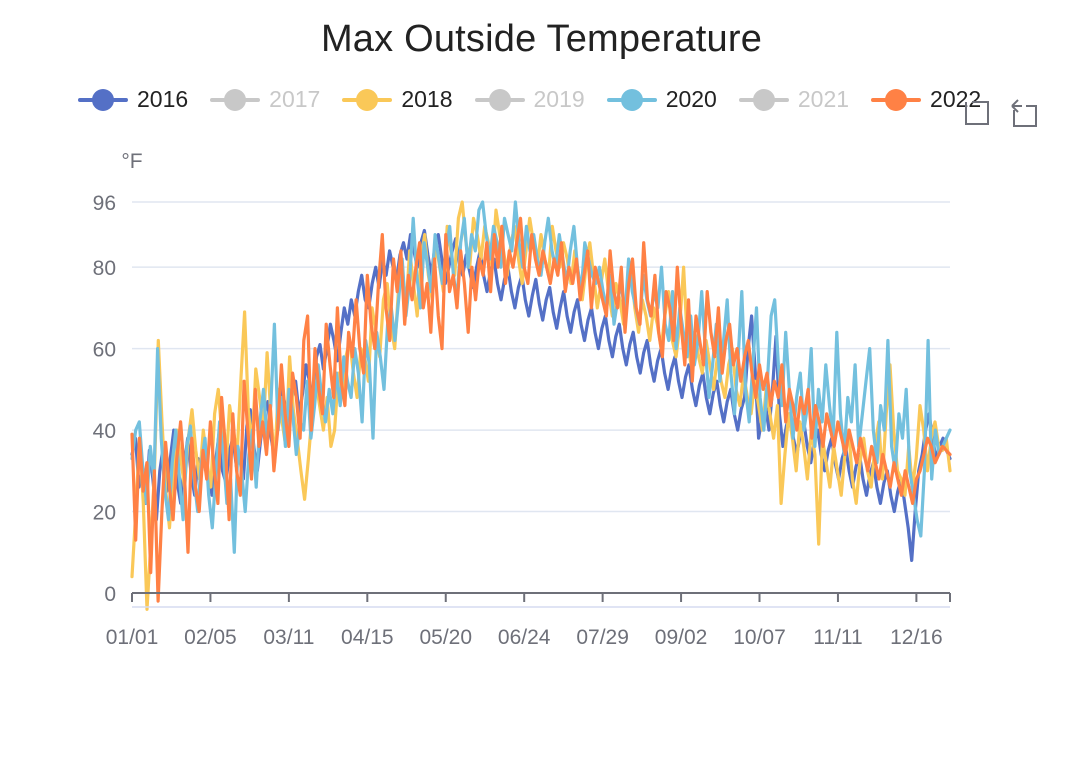 Image resolution: width=1083 pixels, height=780 pixels. I want to click on x-tick-label: 04/15, so click(367, 637).